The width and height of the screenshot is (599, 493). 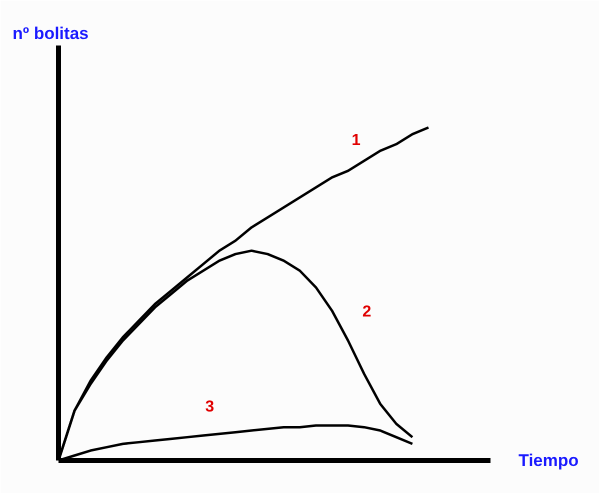 What do you see at coordinates (548, 460) in the screenshot?
I see `x-axis-title: Tiempo` at bounding box center [548, 460].